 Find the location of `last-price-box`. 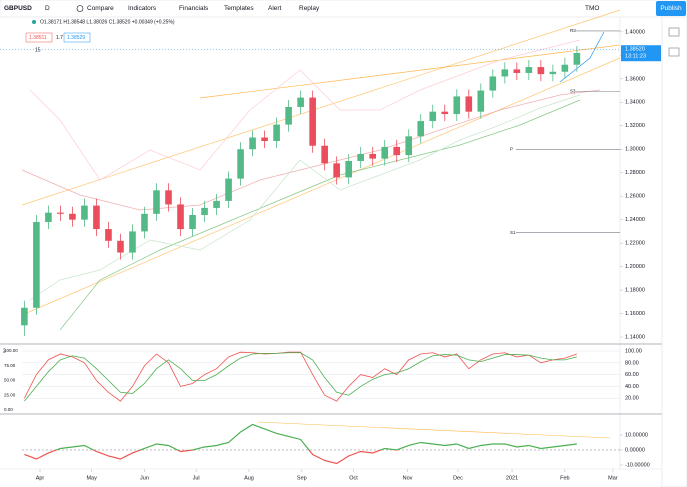

last-price-box is located at coordinates (641, 53).